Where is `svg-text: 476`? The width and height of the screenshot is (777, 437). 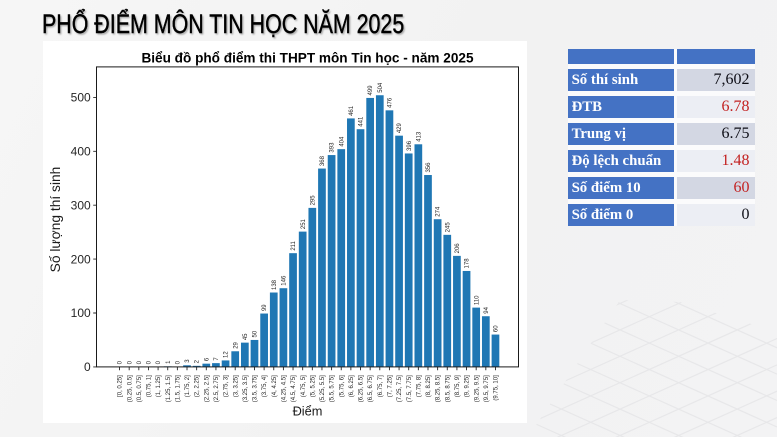 svg-text: 476 is located at coordinates (391, 102).